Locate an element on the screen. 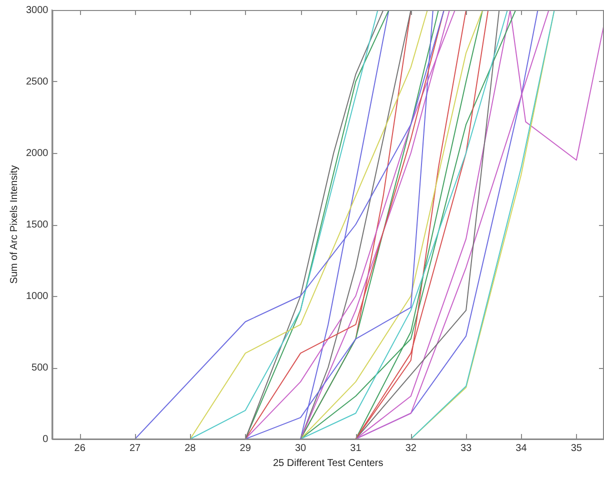 This screenshot has width=604, height=477. x-tick-label: 31 is located at coordinates (356, 448).